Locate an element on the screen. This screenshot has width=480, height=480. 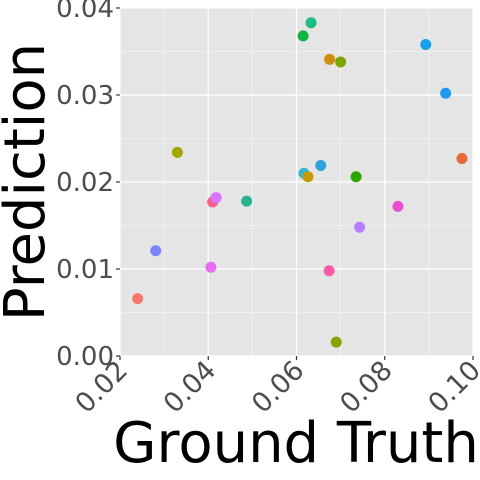
y-tick-label: 0.03 is located at coordinates (85, 96).